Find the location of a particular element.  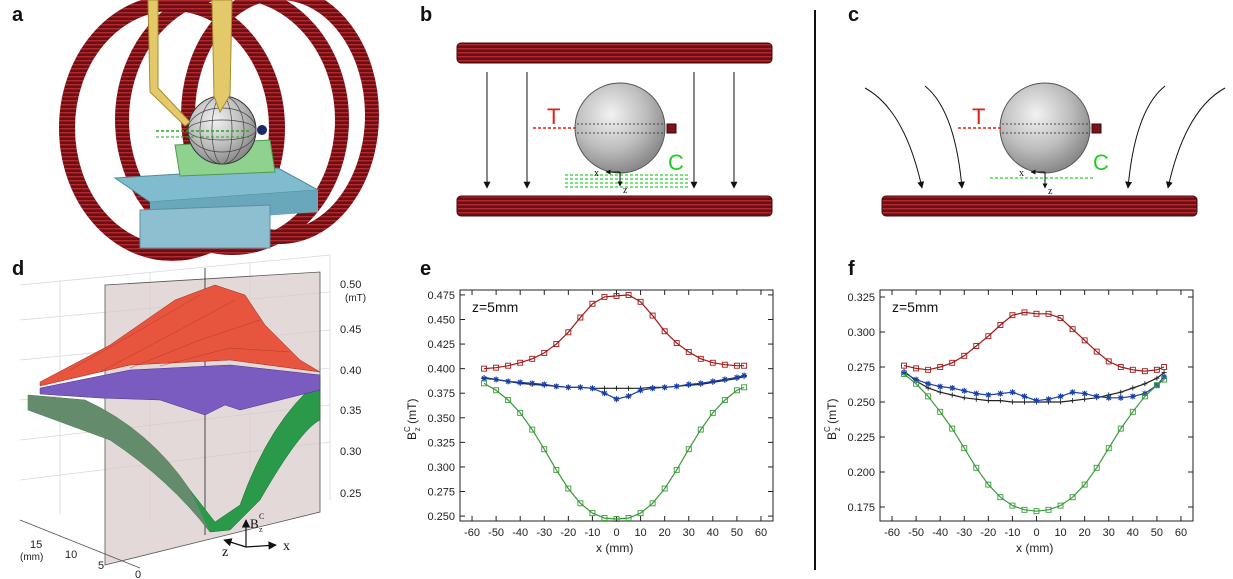

chart-e-ytick-label: 0.275 is located at coordinates (441, 493).